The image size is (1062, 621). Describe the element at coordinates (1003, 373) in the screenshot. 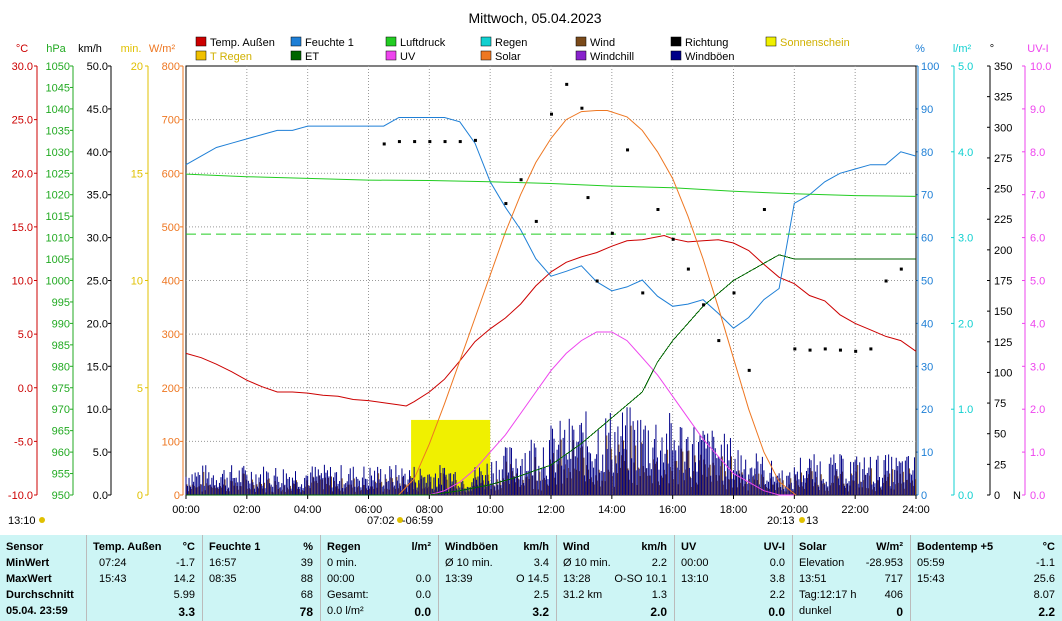

I see `axis-tick-direction: 100` at that location.